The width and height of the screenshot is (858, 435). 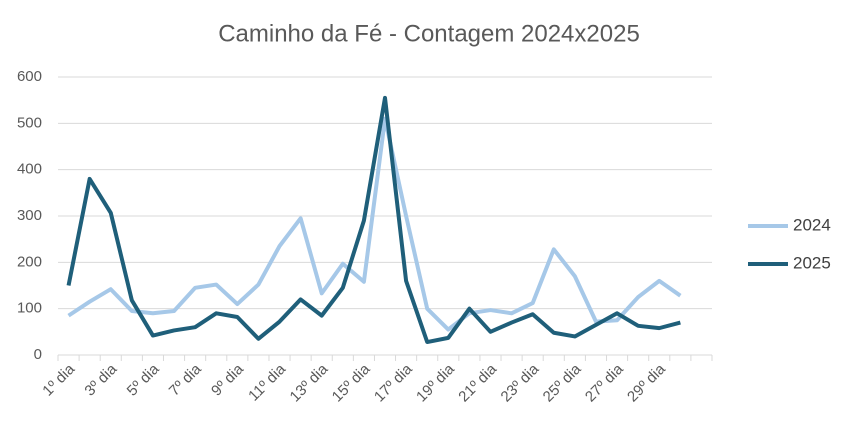 I want to click on x-tick-label: 17º dia, so click(x=393, y=382).